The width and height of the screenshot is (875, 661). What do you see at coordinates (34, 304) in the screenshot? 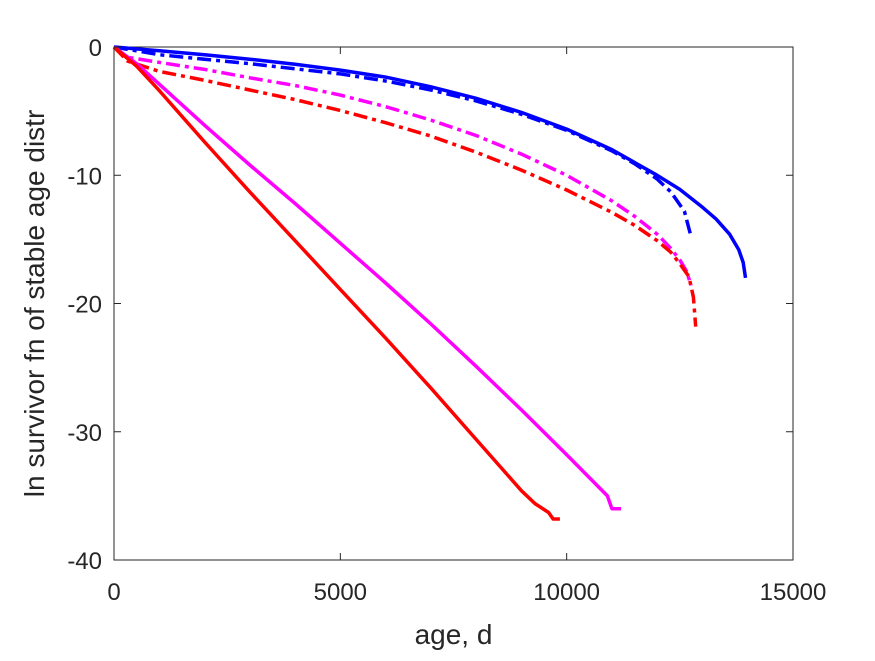
I see `y-axis-label: ln survivor fn of stable age distr` at bounding box center [34, 304].